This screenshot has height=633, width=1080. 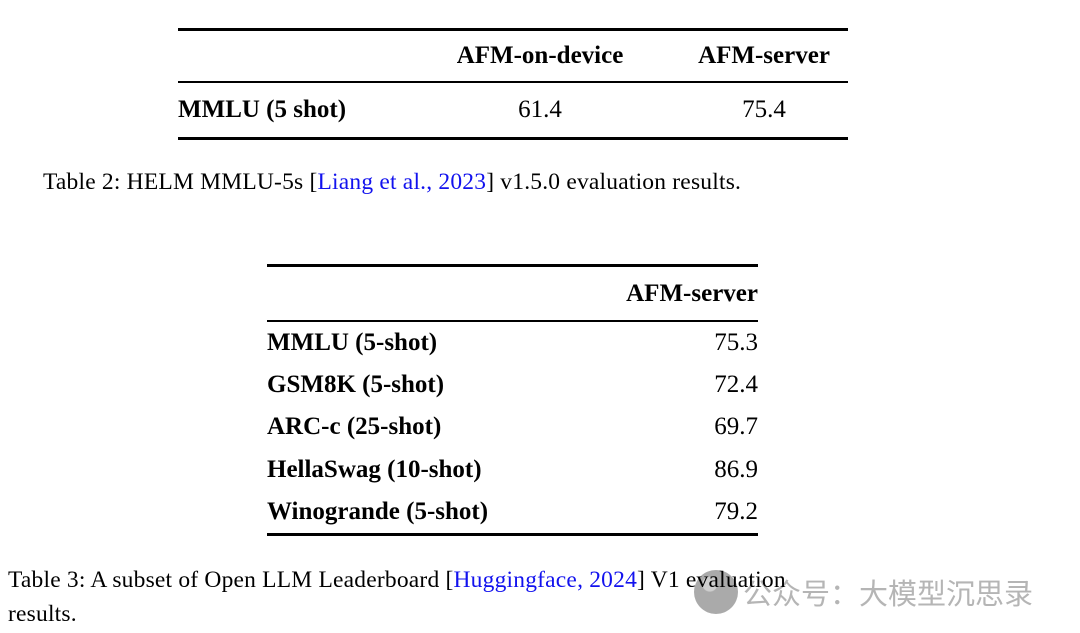 What do you see at coordinates (540, 55) in the screenshot?
I see `table-2-header-afm-on-device: AFM-on-device` at bounding box center [540, 55].